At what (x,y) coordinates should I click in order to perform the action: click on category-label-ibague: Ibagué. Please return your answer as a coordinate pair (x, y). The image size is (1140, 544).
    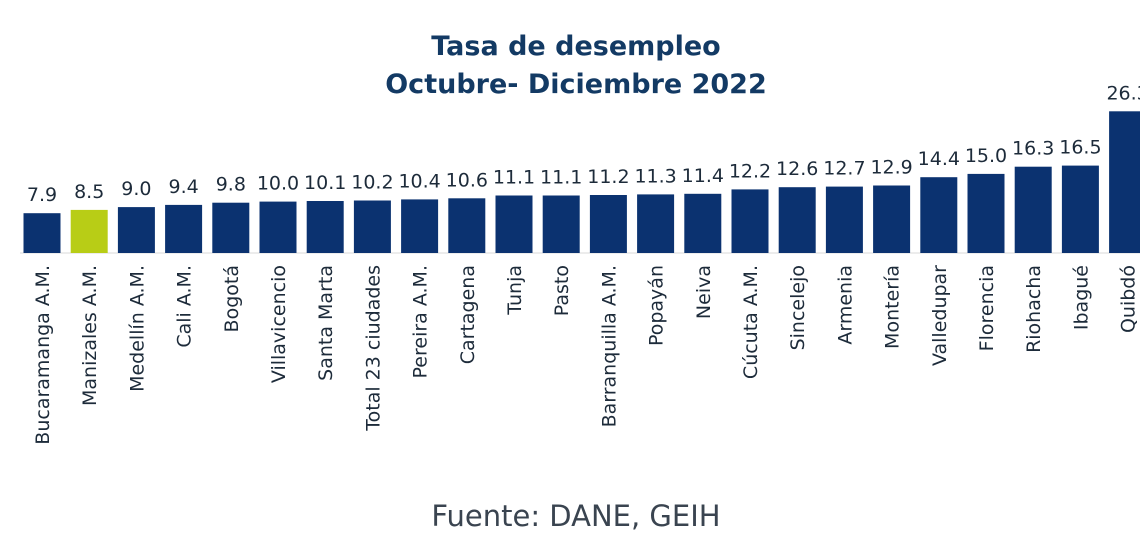
    Looking at the image, I should click on (1081, 297).